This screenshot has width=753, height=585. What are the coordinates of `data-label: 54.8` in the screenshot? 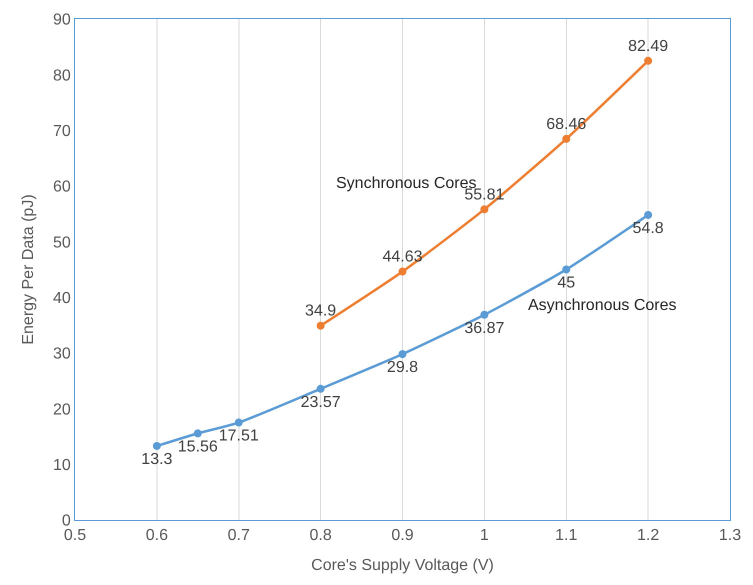 It's located at (648, 228).